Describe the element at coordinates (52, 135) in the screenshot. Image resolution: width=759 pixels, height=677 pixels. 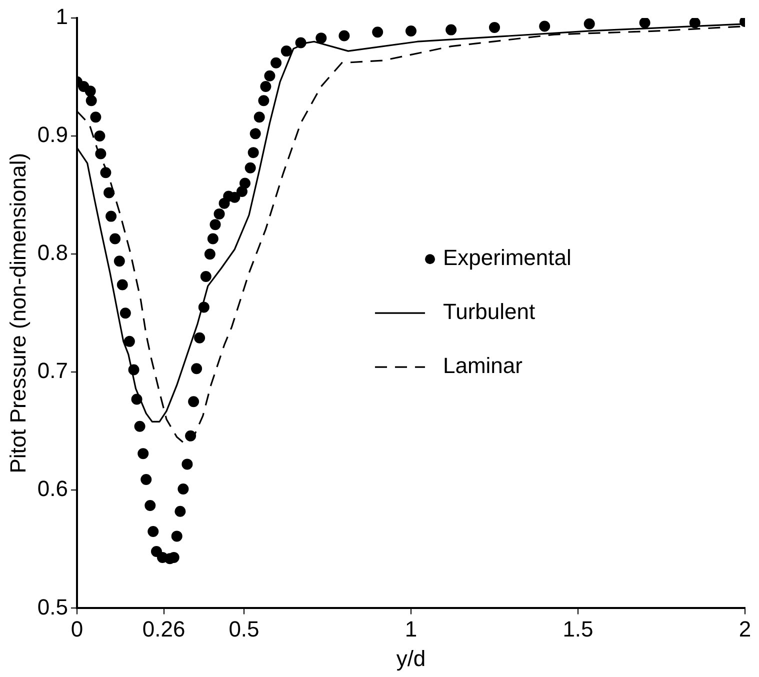
I see `y-tick-label: 0.9` at that location.